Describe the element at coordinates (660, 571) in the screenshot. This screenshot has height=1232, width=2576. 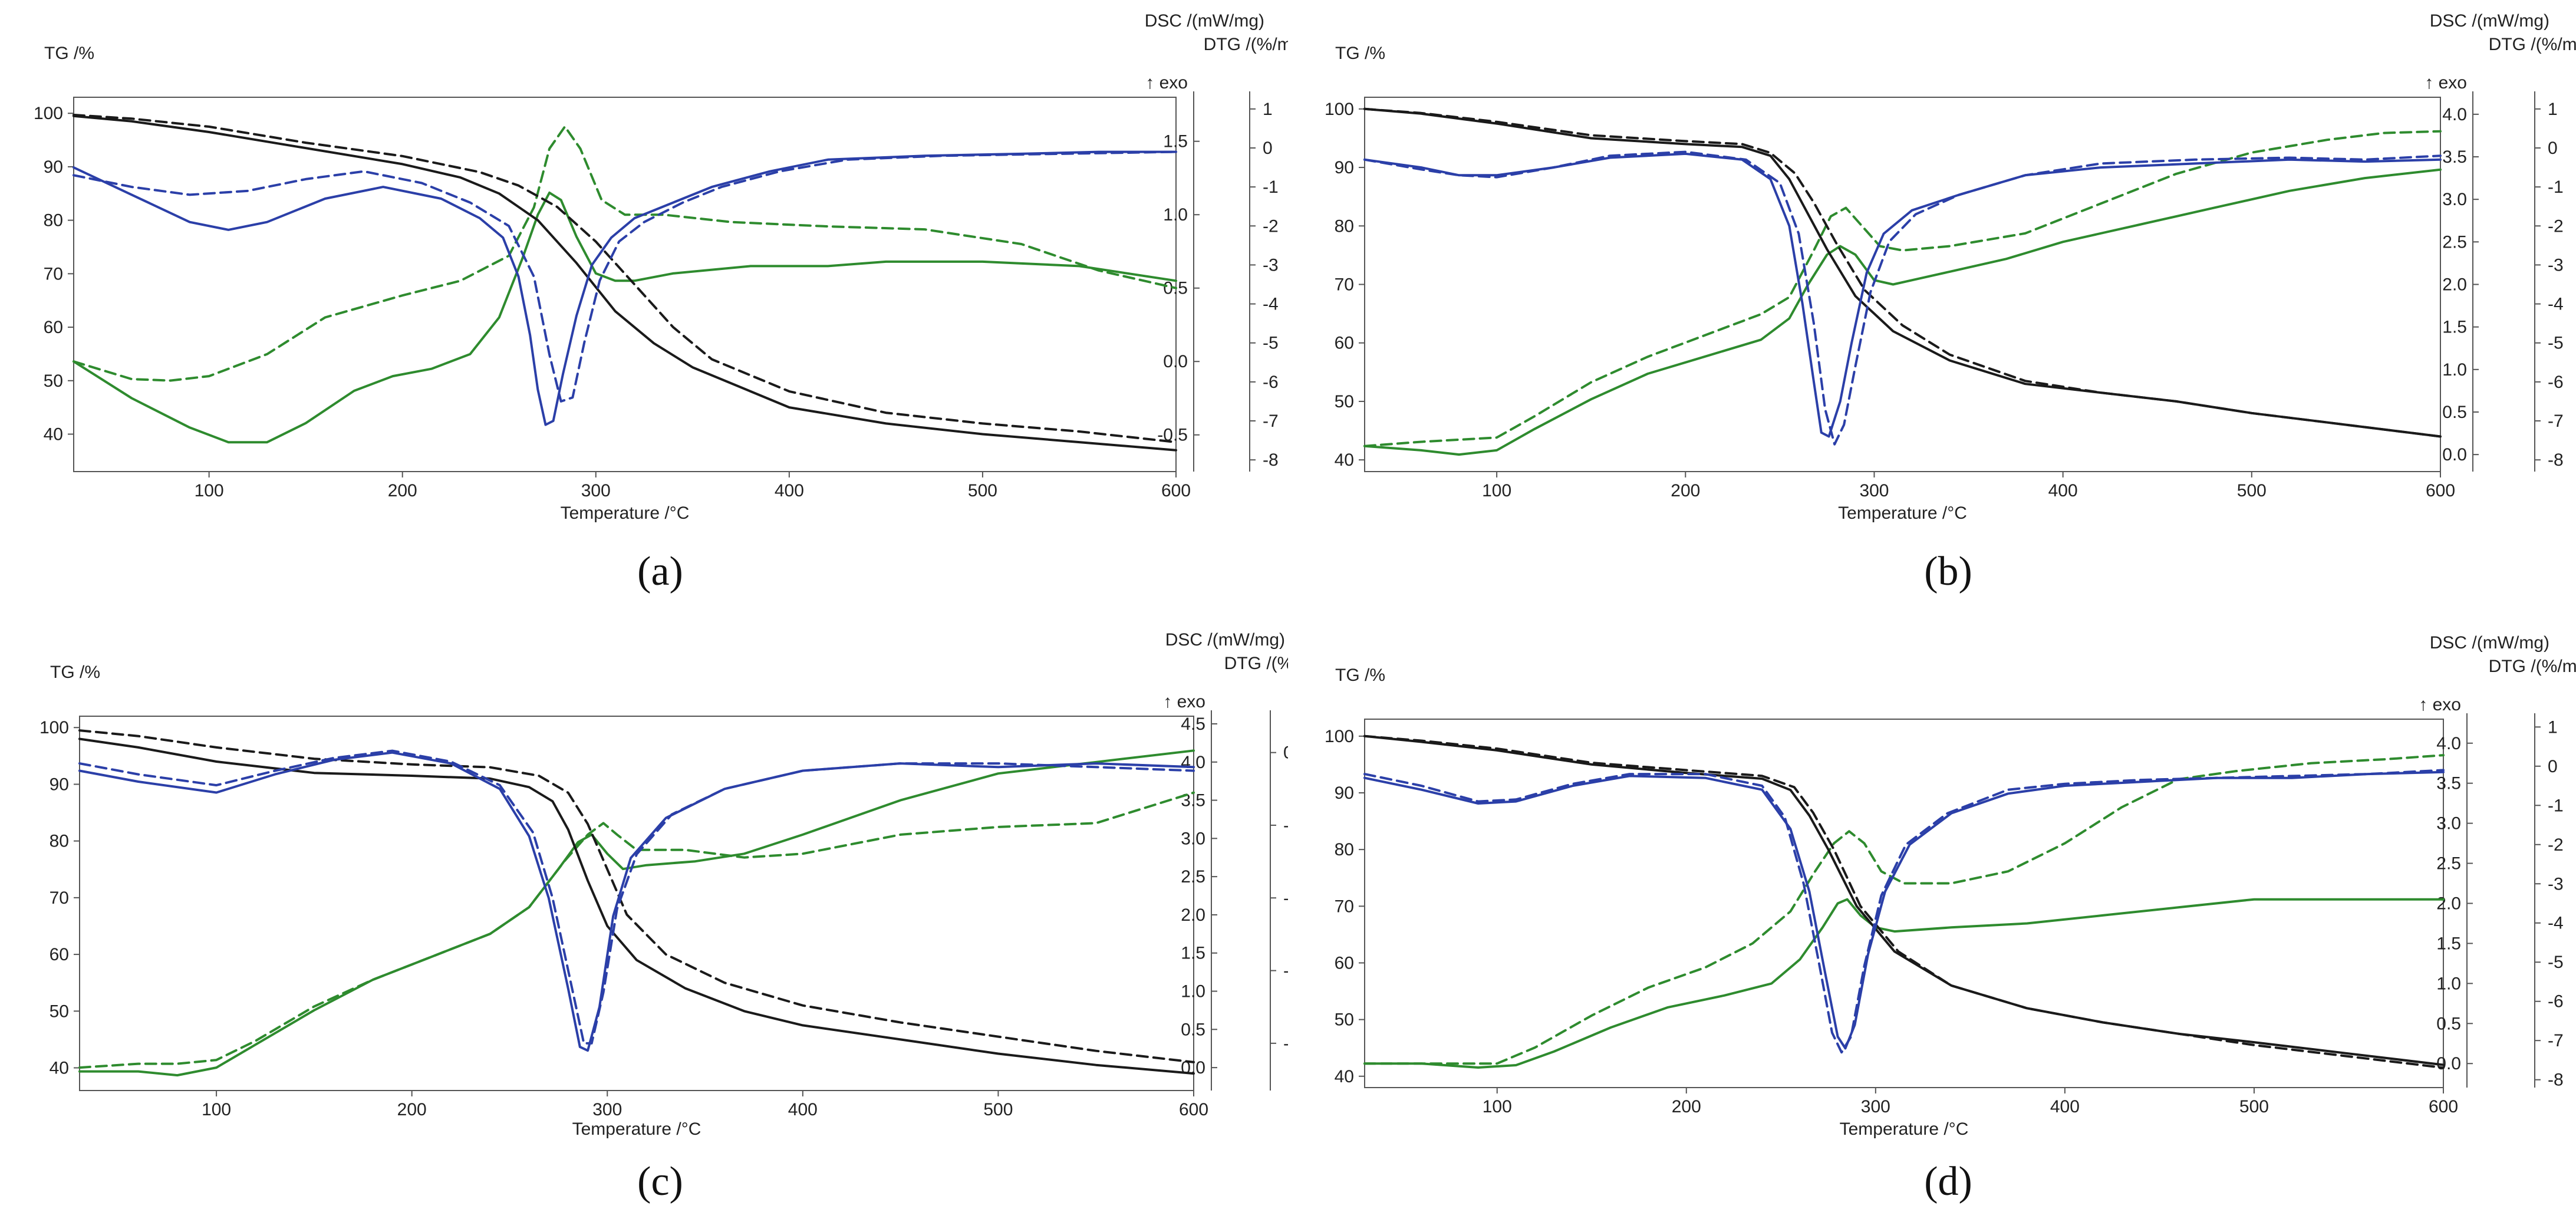
I see `panel-caption-a: (a)` at that location.